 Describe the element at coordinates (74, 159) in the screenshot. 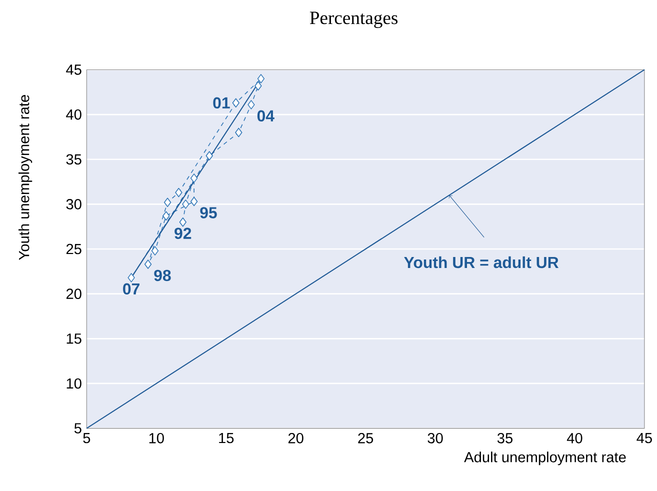

I see `y-tick-label: 35` at that location.